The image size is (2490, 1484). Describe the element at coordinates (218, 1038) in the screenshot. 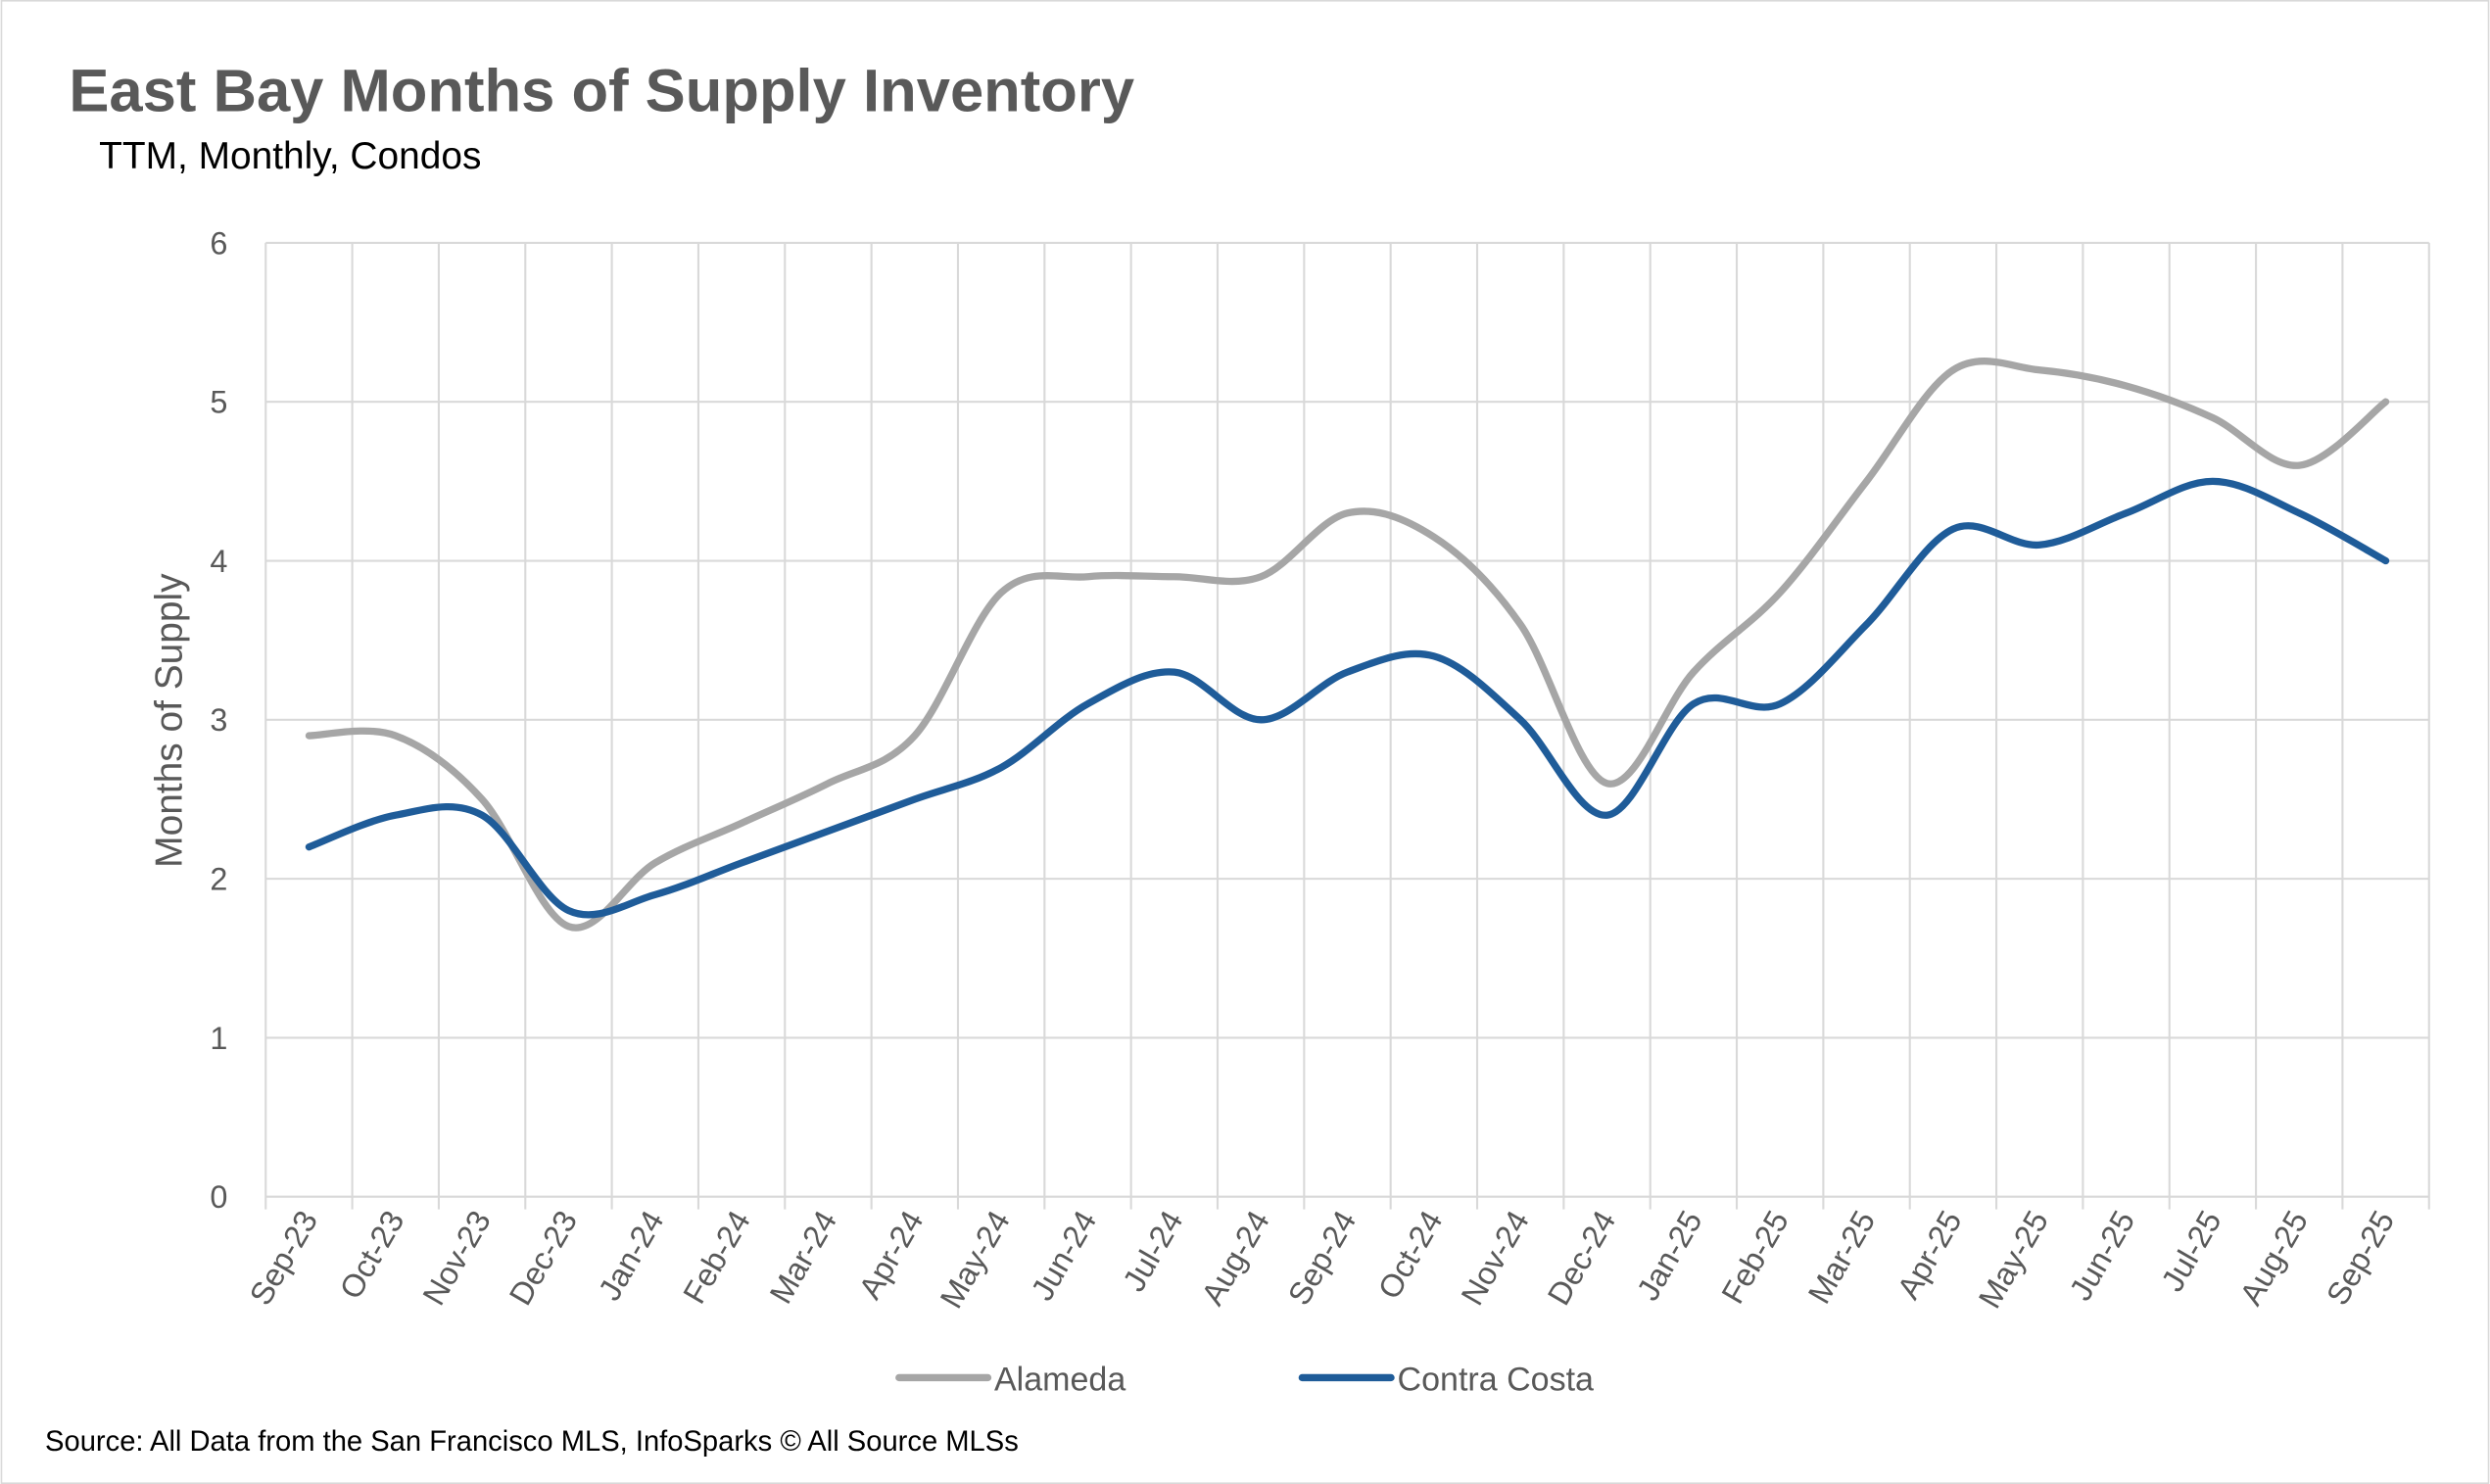

I see `y-tick-label: 1` at that location.